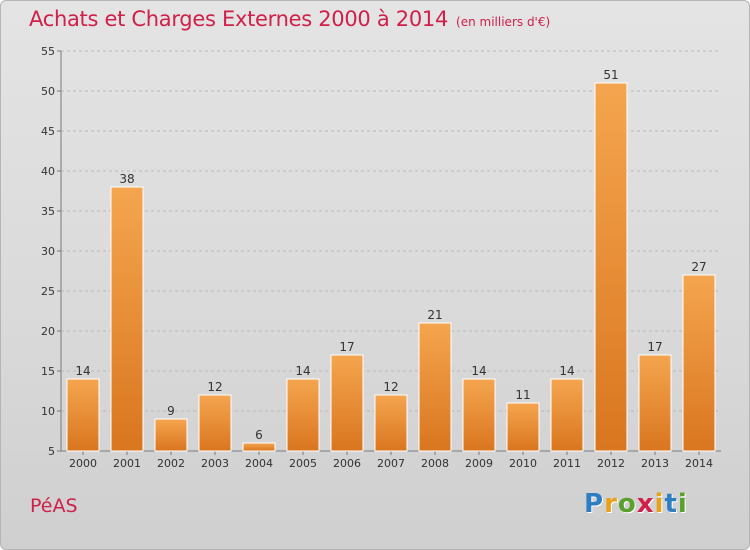 This screenshot has width=750, height=550. What do you see at coordinates (479, 463) in the screenshot?
I see `x-tick-label: 2009` at bounding box center [479, 463].